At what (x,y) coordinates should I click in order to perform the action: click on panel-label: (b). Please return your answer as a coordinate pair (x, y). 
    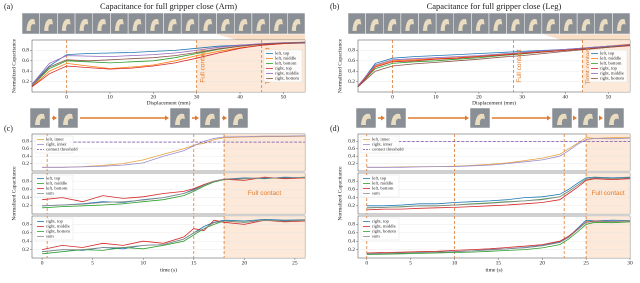
    Looking at the image, I should click on (335, 6).